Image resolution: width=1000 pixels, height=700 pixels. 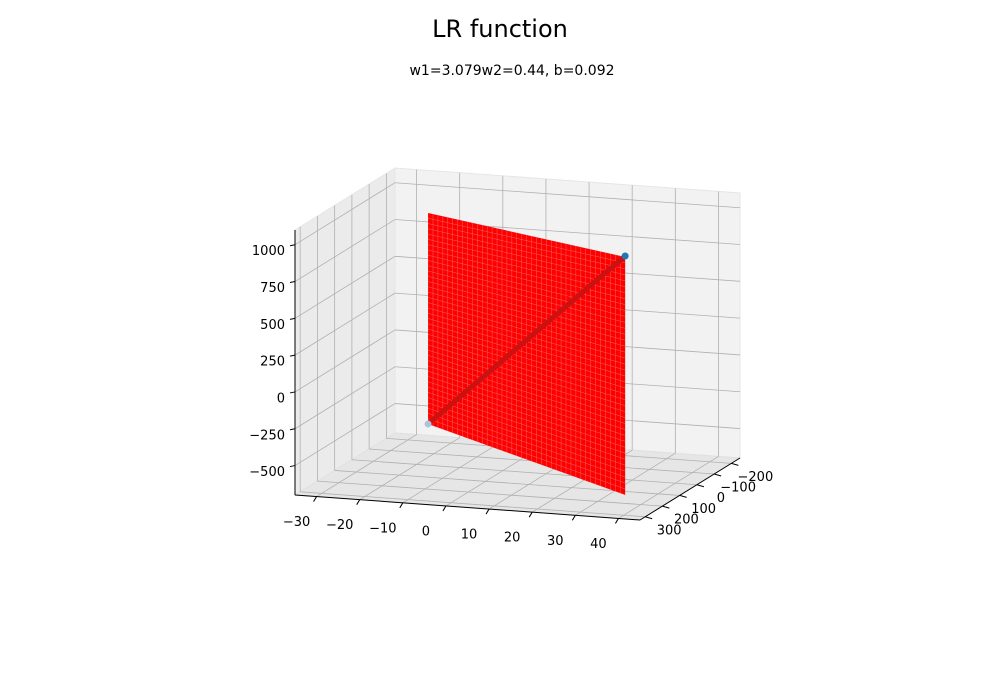 I want to click on z-tick-label: 750, so click(x=272, y=288).